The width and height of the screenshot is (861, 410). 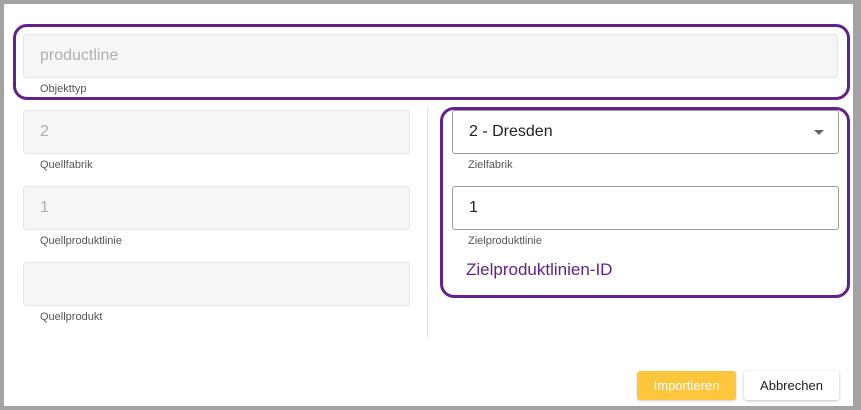 I want to click on object-type-value: productline, so click(x=79, y=55).